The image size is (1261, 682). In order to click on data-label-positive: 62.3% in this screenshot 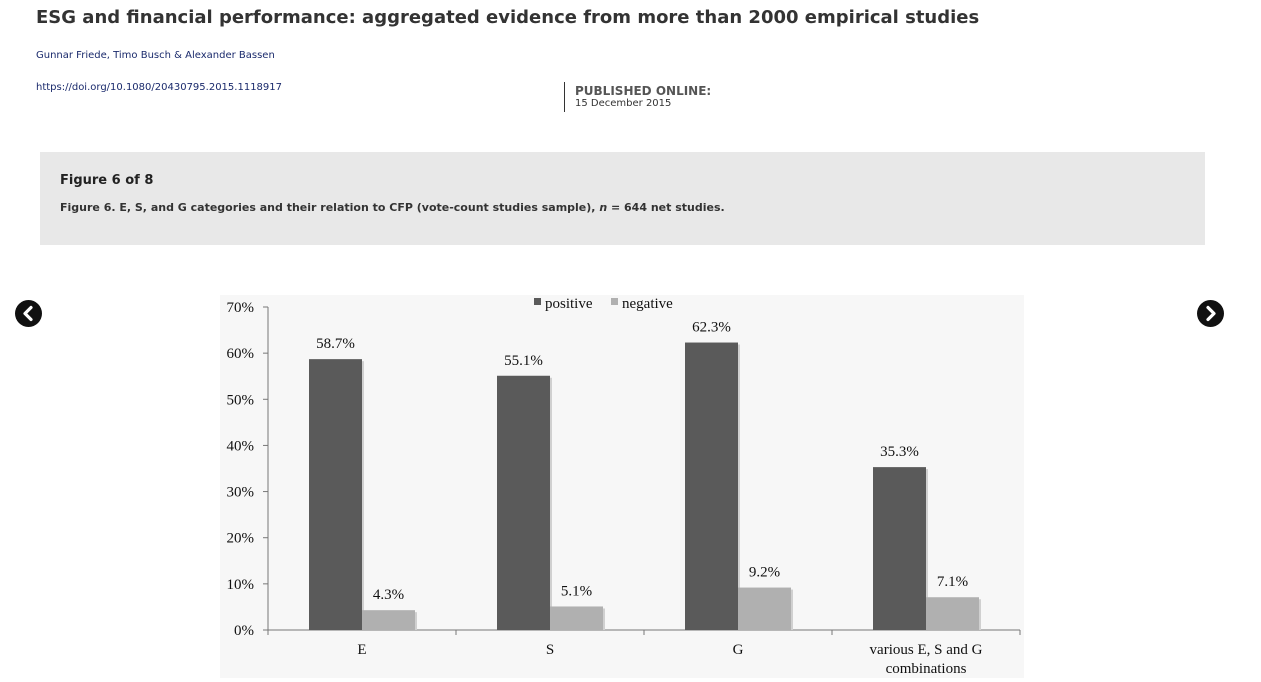, I will do `click(711, 328)`.